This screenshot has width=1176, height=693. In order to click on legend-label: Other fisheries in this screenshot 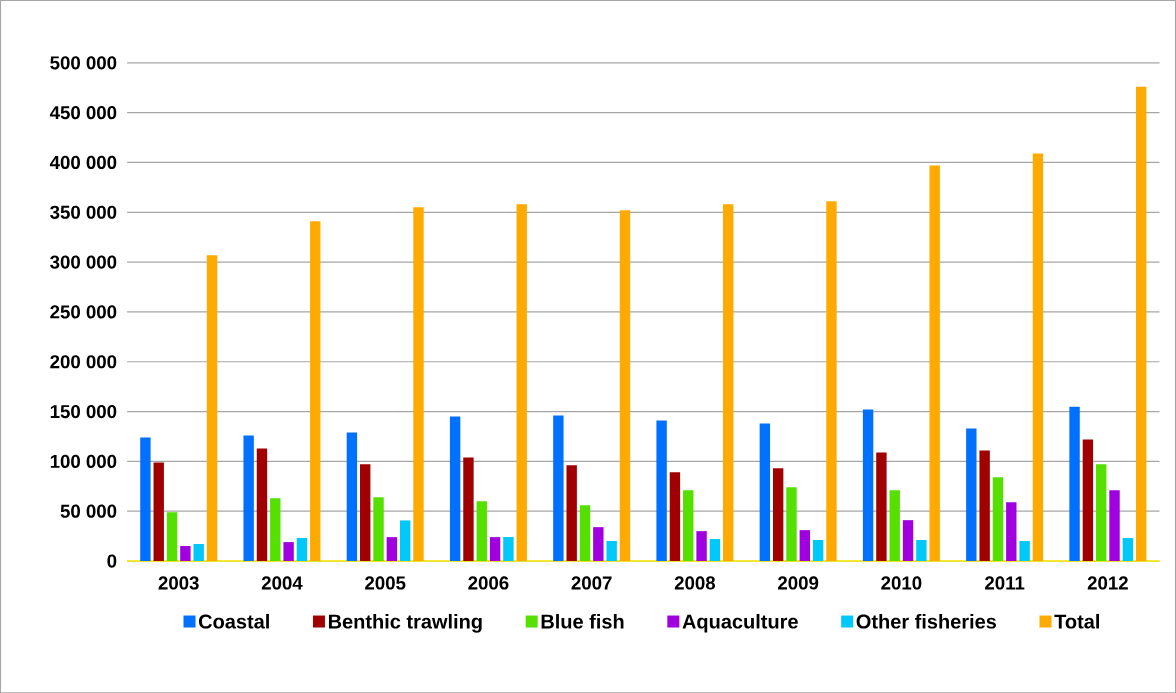, I will do `click(926, 621)`.